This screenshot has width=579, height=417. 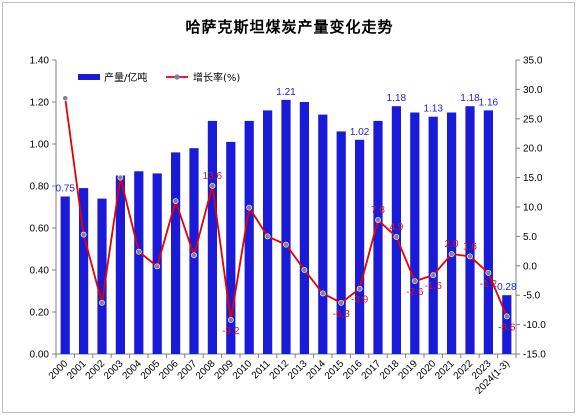 What do you see at coordinates (40, 187) in the screenshot?
I see `y-left-tick-label: 0.80` at bounding box center [40, 187].